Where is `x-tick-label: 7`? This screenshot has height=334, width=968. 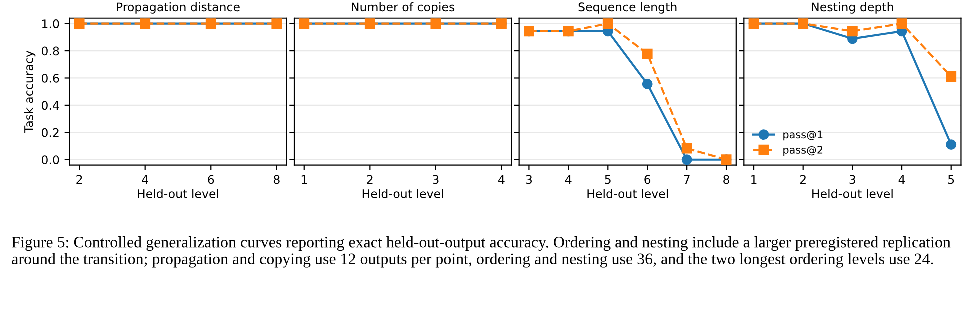 x-tick-label: 7 is located at coordinates (687, 179).